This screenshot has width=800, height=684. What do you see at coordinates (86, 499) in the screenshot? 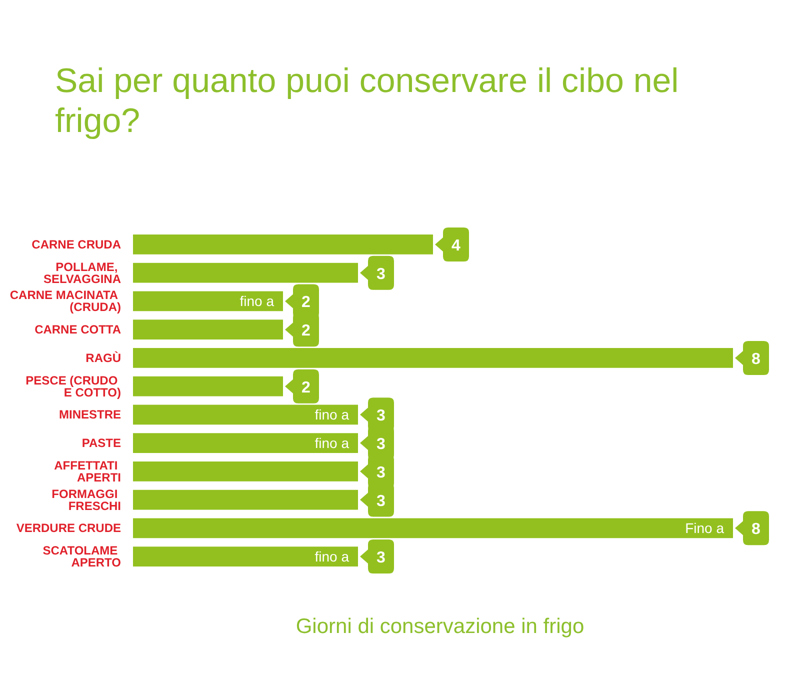
I see `y-tick-label: FORMAGGI FRESCHI` at bounding box center [86, 499].